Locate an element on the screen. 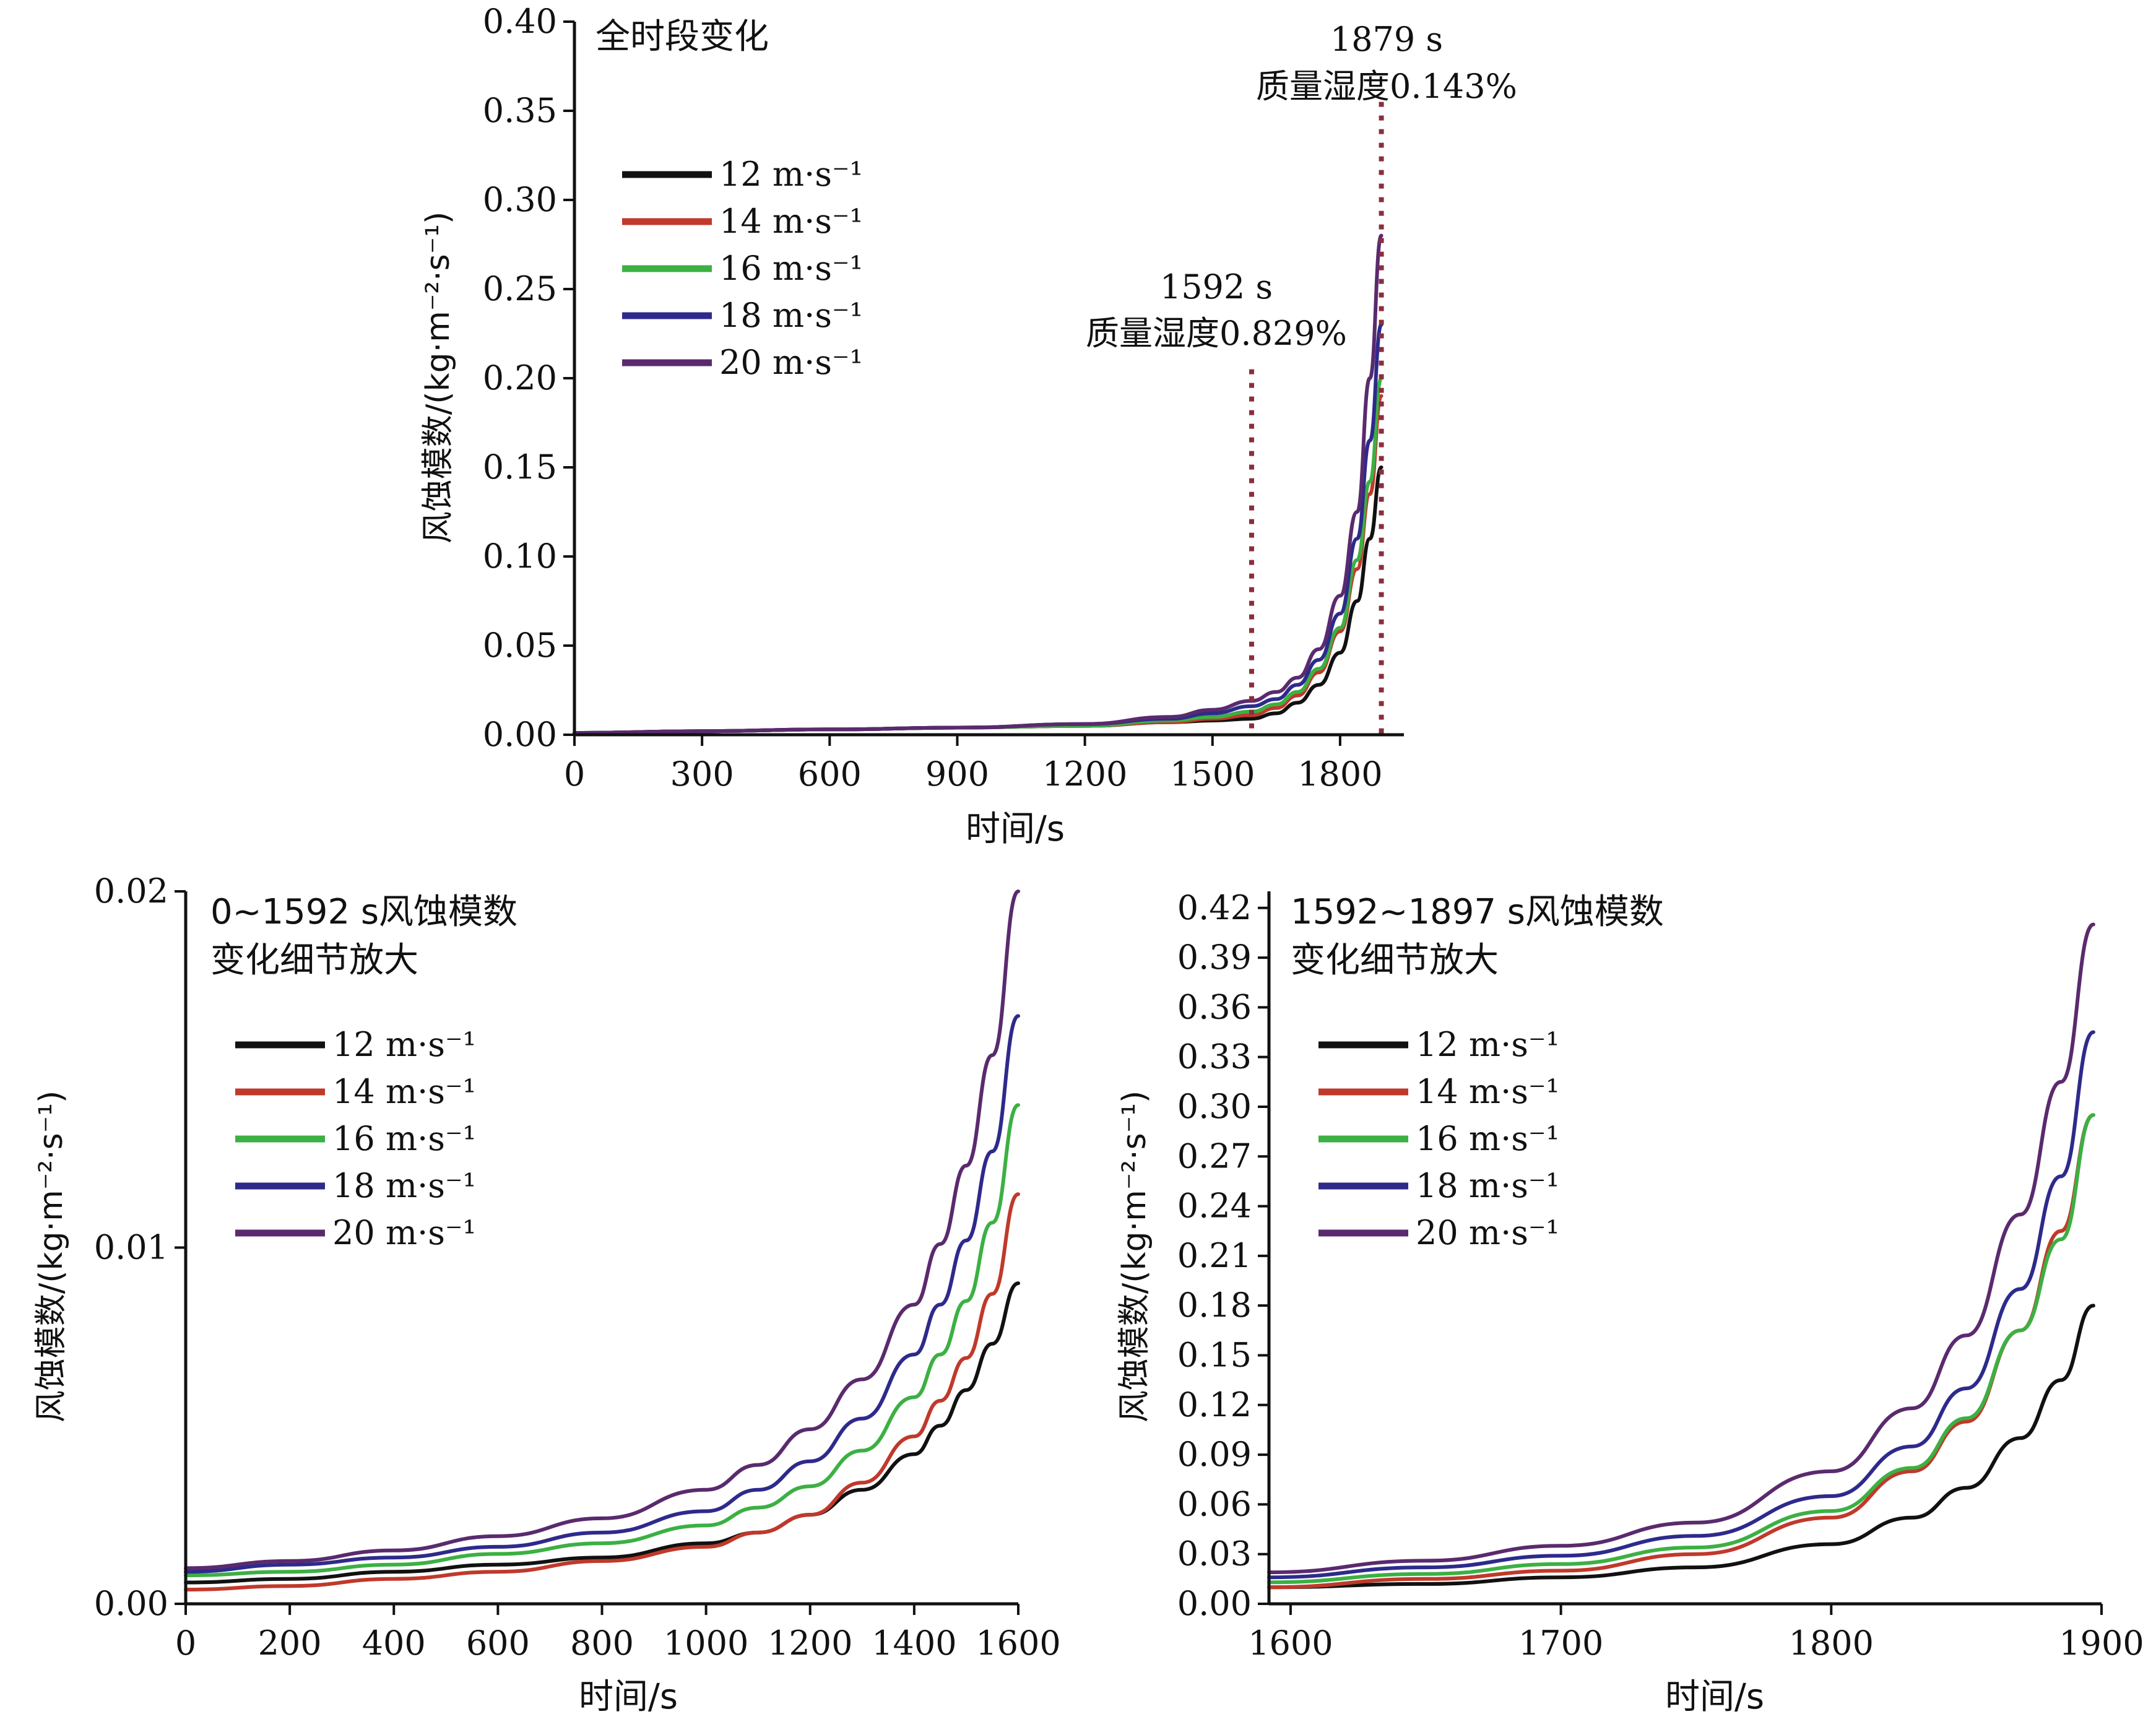 The width and height of the screenshot is (2156, 1714). left-legend: 12 m·s⁻¹ 14 m·s⁻¹ 16 m·s⁻¹ 18 m·s⁻¹ 20 m·s⁻¹ is located at coordinates (355, 1138).